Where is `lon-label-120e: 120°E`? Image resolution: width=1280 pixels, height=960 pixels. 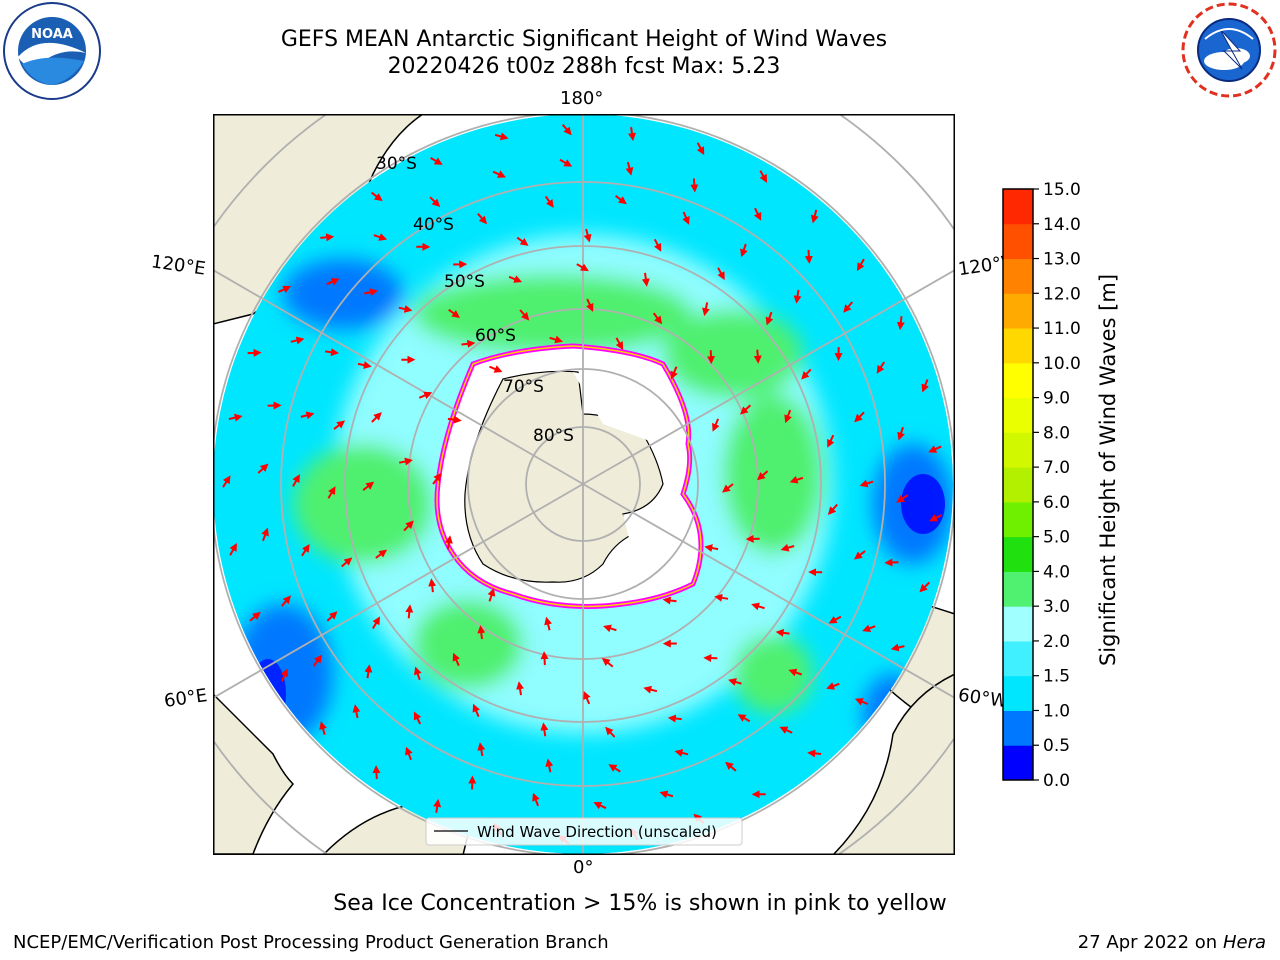 lon-label-120e: 120°E is located at coordinates (178, 265).